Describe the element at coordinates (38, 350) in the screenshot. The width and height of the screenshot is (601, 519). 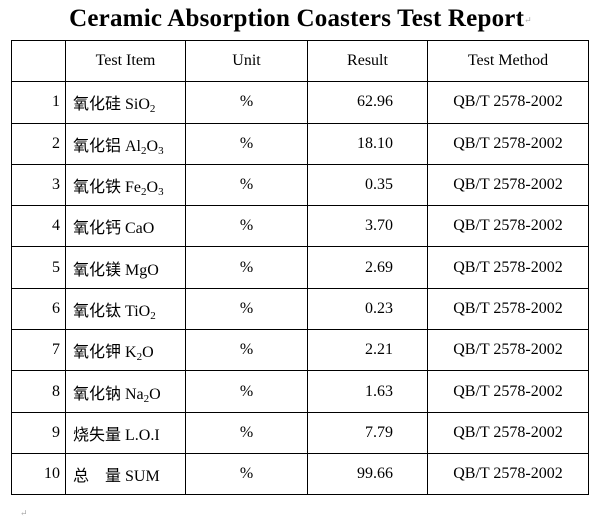
I see `row-number: 7` at that location.